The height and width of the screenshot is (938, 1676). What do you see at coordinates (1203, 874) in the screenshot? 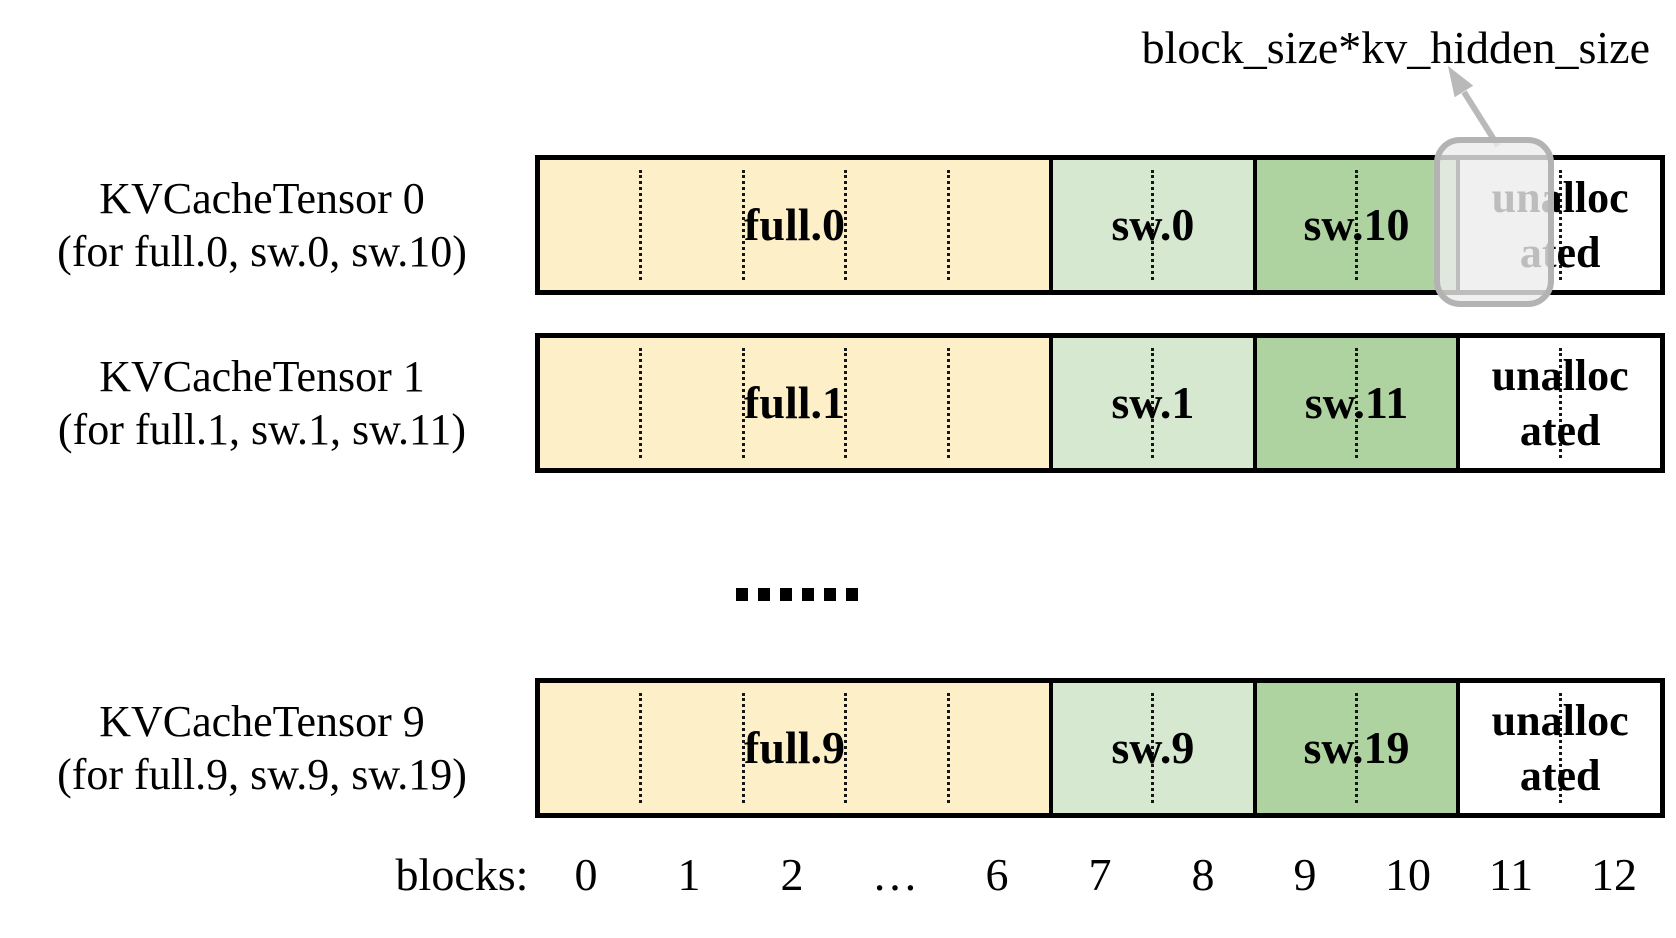
I see `block-tick: 8` at bounding box center [1203, 874].